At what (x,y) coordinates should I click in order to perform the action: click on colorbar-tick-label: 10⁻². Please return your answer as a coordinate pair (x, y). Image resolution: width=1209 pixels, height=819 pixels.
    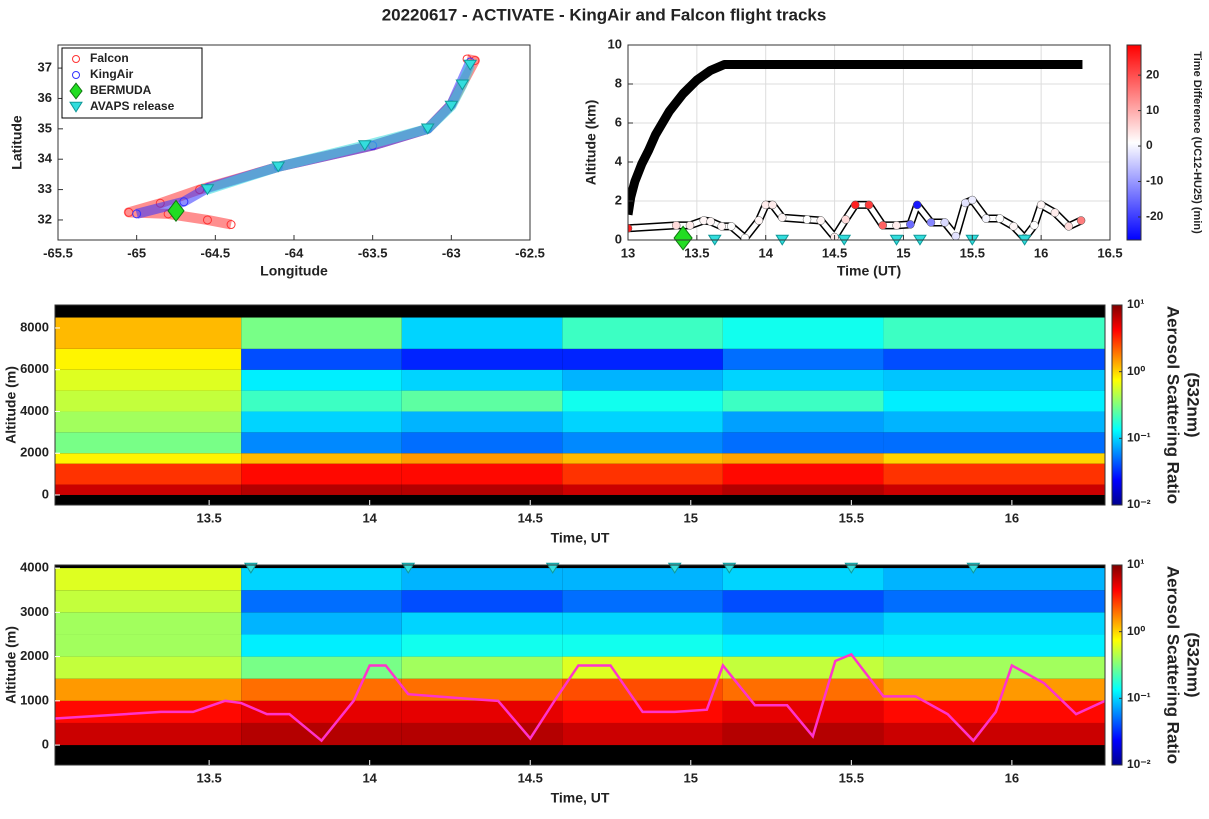
    Looking at the image, I should click on (1139, 764).